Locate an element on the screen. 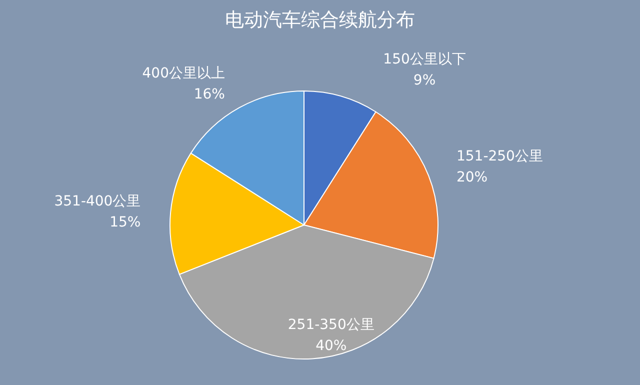 The height and width of the screenshot is (385, 640). slice-label: 150公里以下 is located at coordinates (424, 60).